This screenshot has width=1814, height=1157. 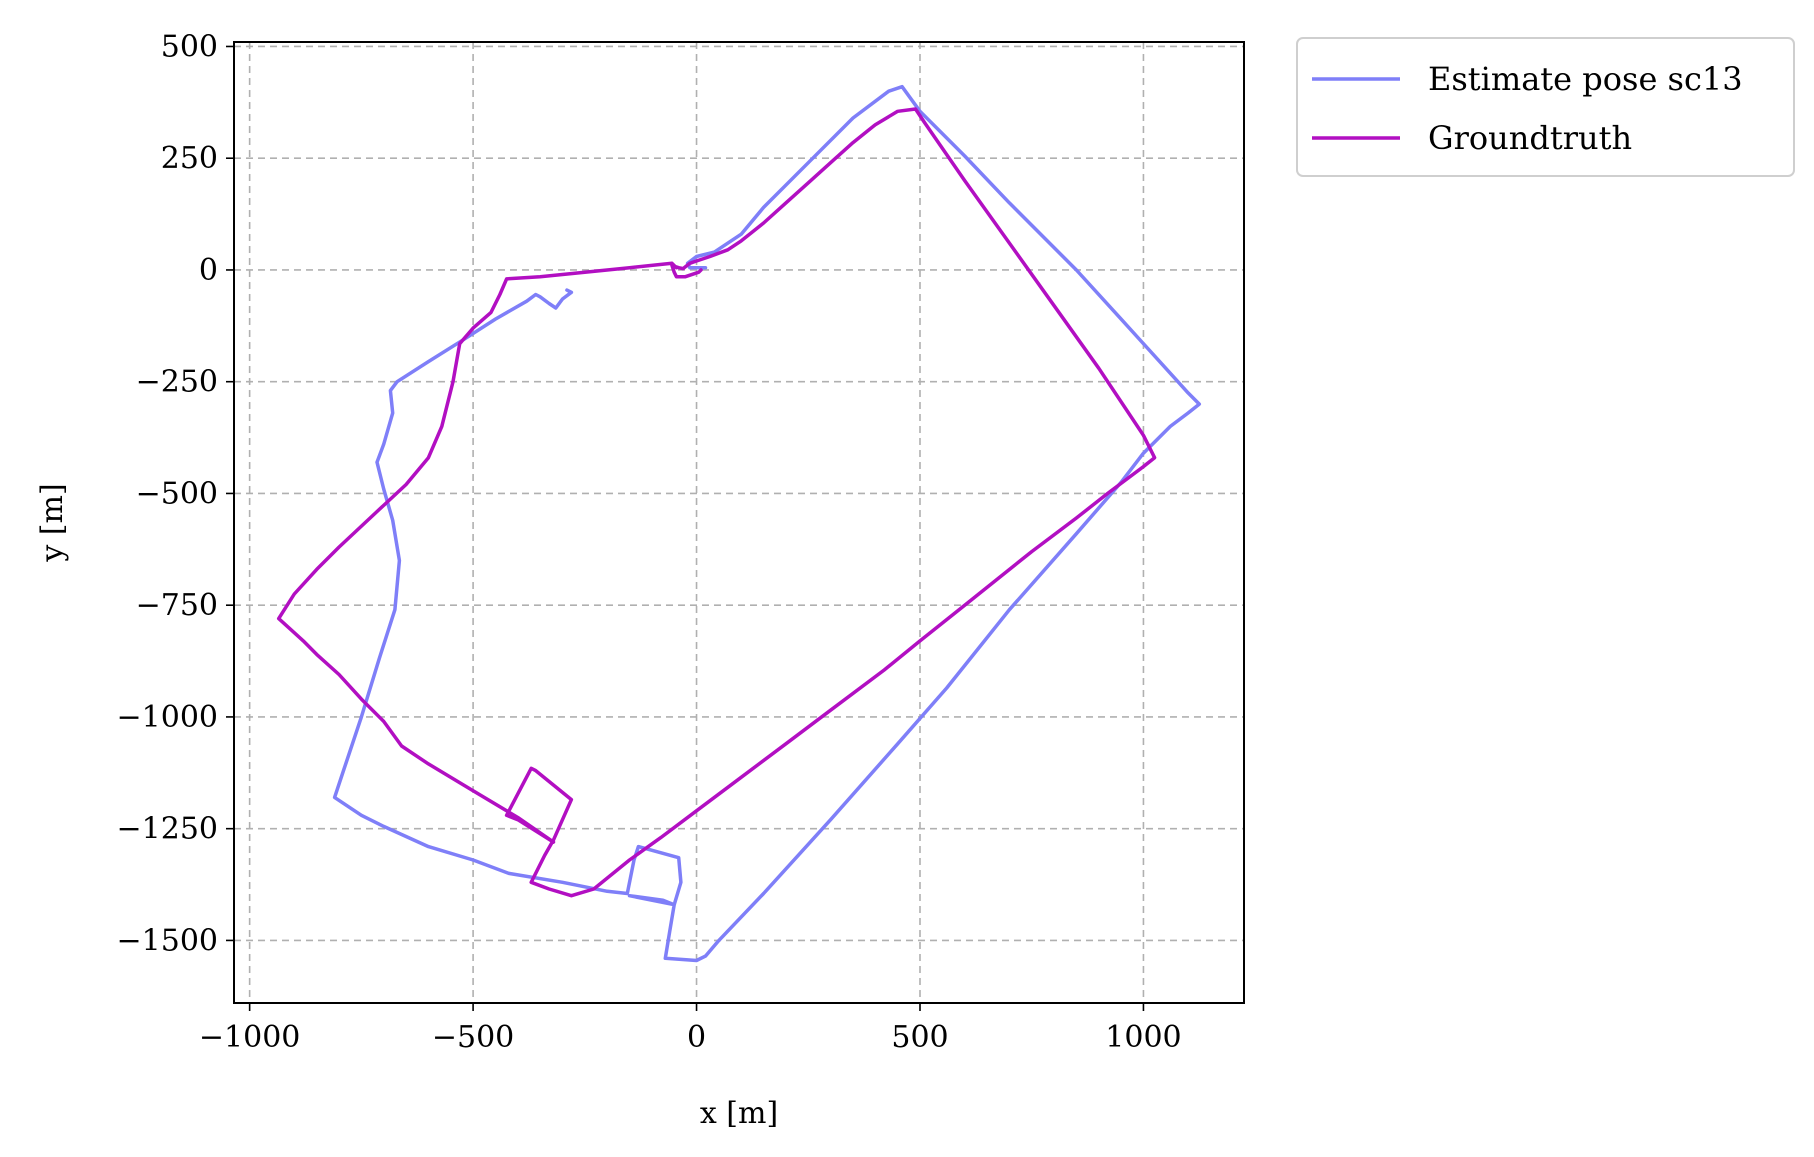 What do you see at coordinates (1585, 79) in the screenshot?
I see `legend-label-estimate: Estimate pose sc13` at bounding box center [1585, 79].